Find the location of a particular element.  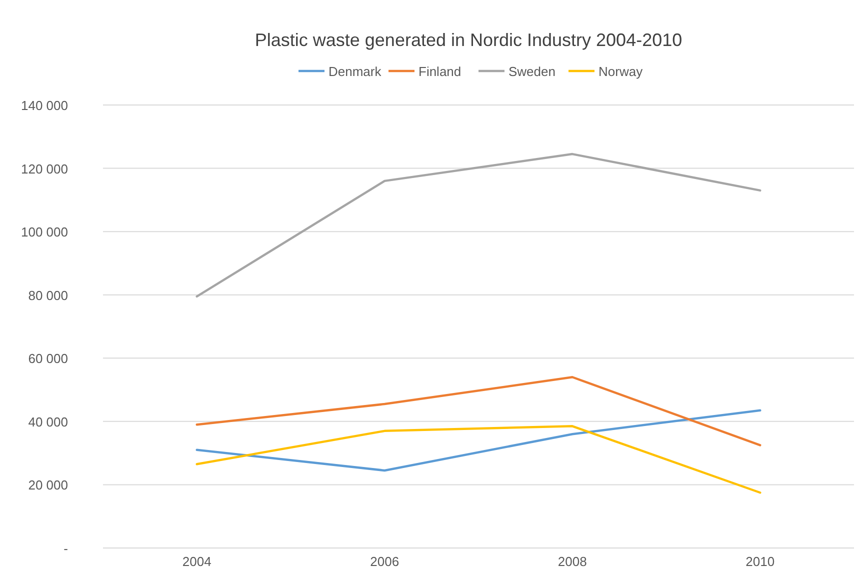

y-tick-label: 60 000 is located at coordinates (48, 358).